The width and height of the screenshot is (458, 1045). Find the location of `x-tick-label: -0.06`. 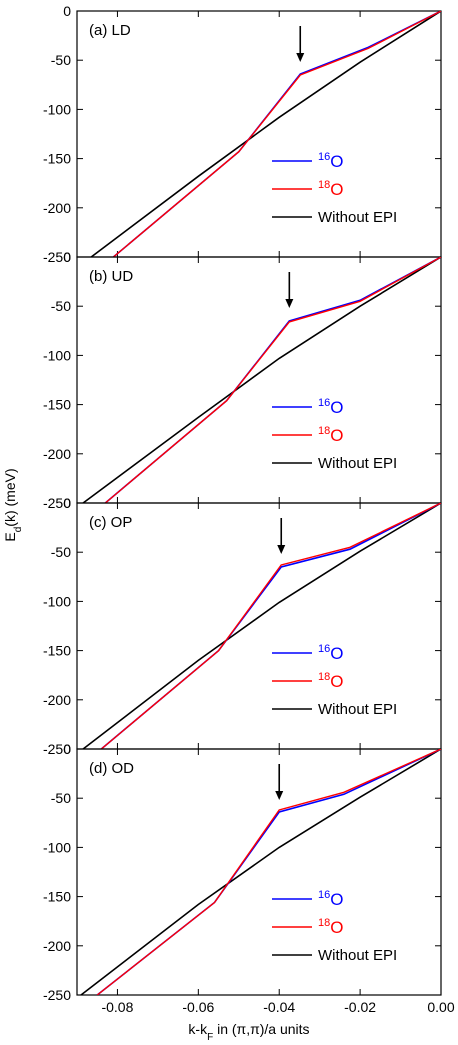

x-tick-label: -0.06 is located at coordinates (198, 1007).